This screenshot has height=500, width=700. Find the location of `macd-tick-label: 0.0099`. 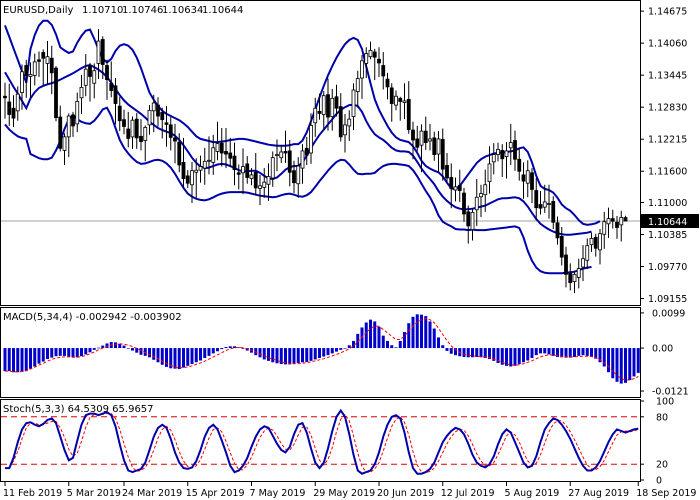

macd-tick-label: 0.0099 is located at coordinates (668, 313).